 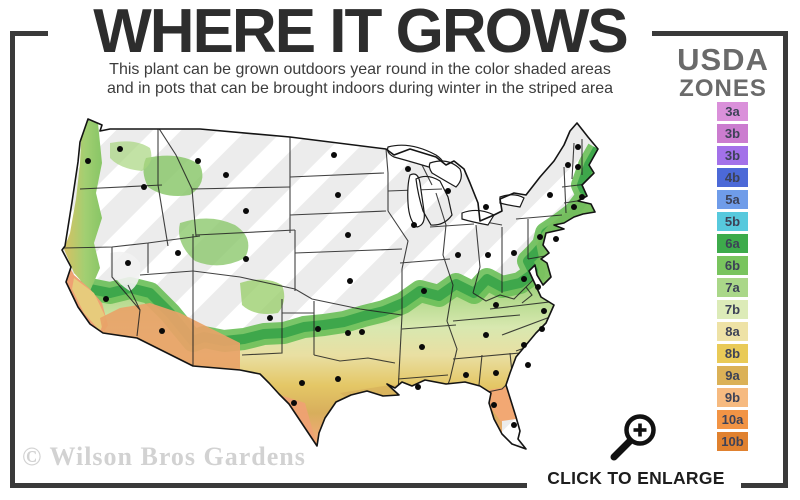 I want to click on zone-swatch-6b: 6b, so click(x=732, y=265).